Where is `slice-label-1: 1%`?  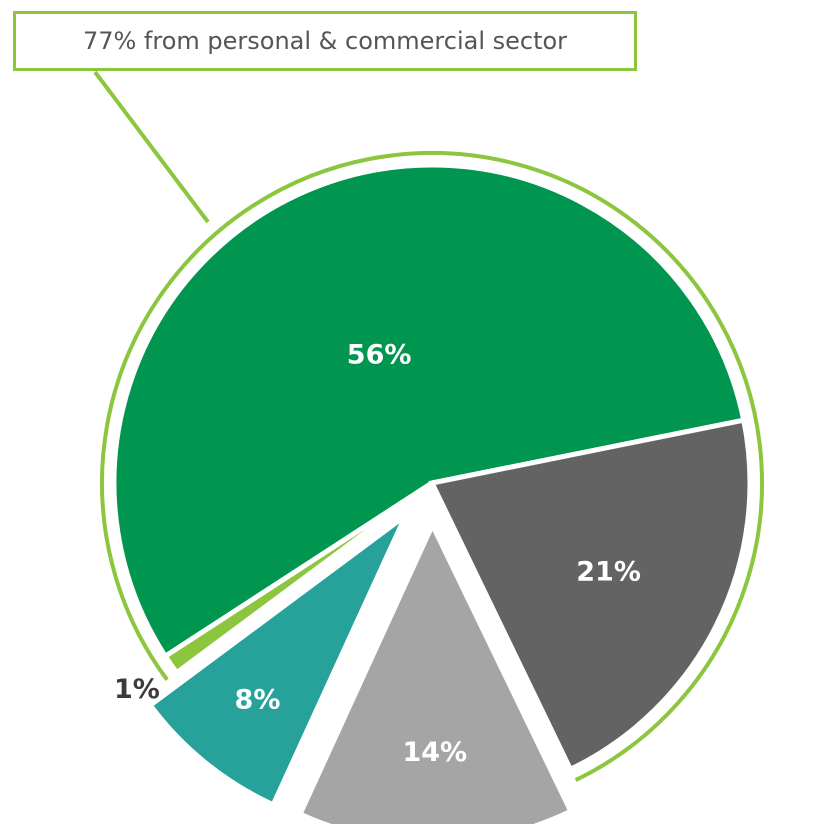 slice-label-1: 1% is located at coordinates (137, 689).